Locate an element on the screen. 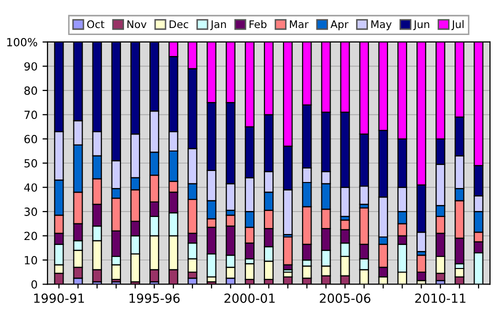  legend-label: Mar is located at coordinates (299, 24).